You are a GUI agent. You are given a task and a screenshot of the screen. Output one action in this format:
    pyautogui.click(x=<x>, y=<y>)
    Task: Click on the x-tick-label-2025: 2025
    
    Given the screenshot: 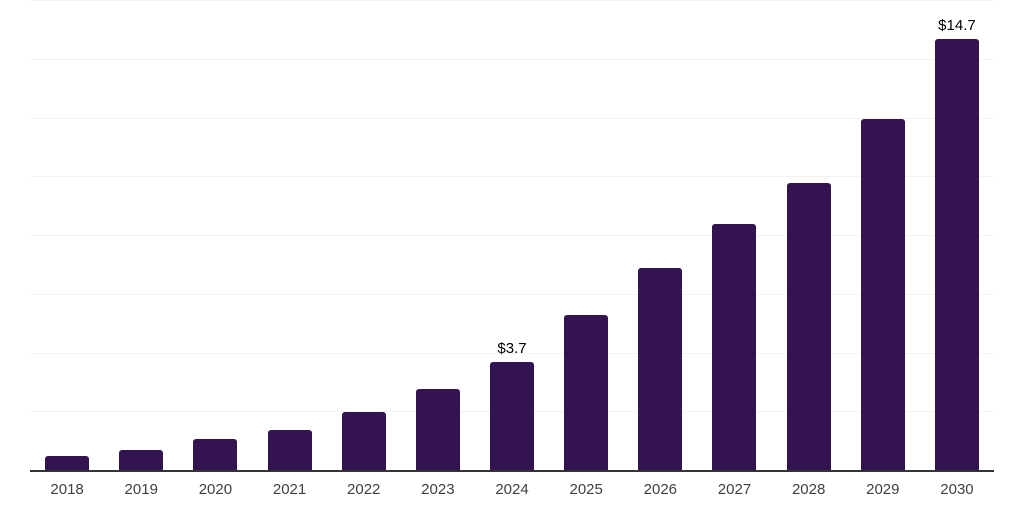 What is the action you would take?
    pyautogui.click(x=586, y=489)
    